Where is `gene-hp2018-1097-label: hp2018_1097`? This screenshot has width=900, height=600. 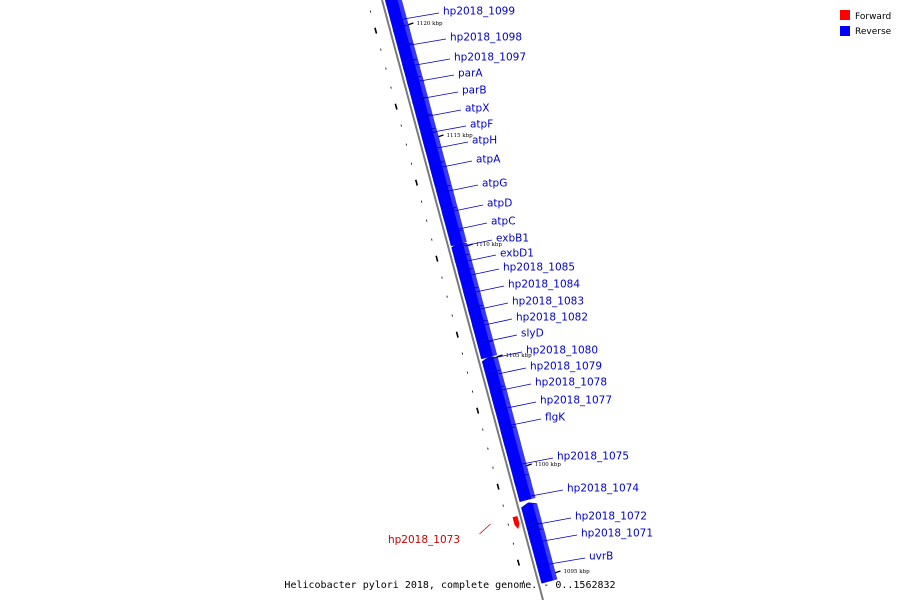
gene-hp2018-1097-label: hp2018_1097 is located at coordinates (490, 58).